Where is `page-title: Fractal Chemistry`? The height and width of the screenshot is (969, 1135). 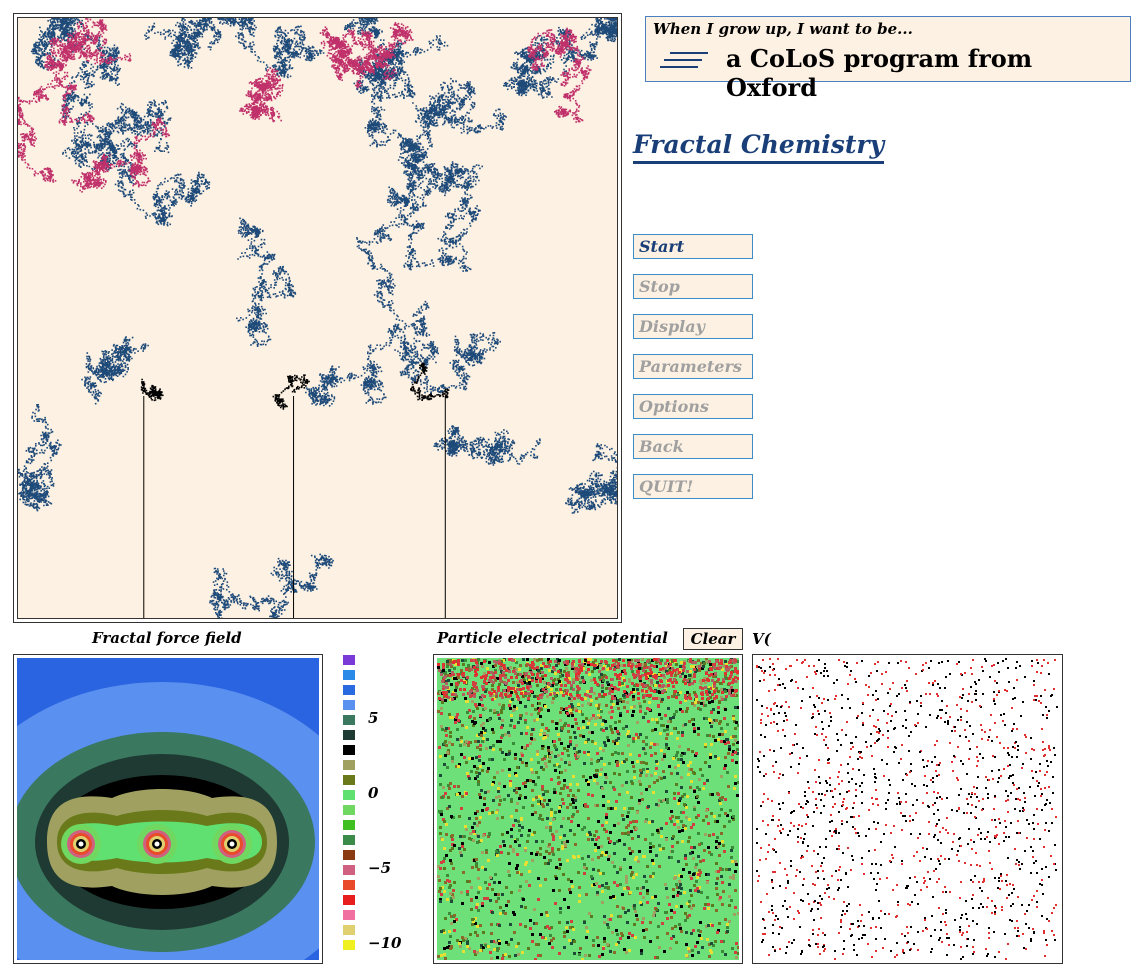
page-title: Fractal Chemistry is located at coordinates (759, 147).